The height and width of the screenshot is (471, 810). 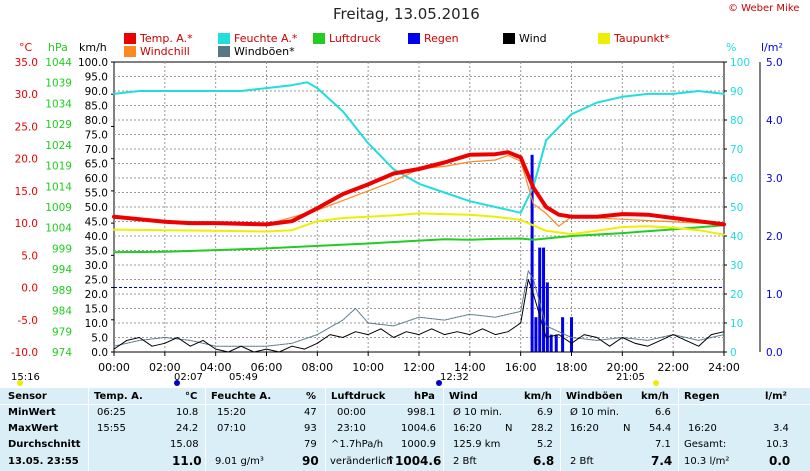 I want to click on wind-max-time: 16:20, so click(x=467, y=428).